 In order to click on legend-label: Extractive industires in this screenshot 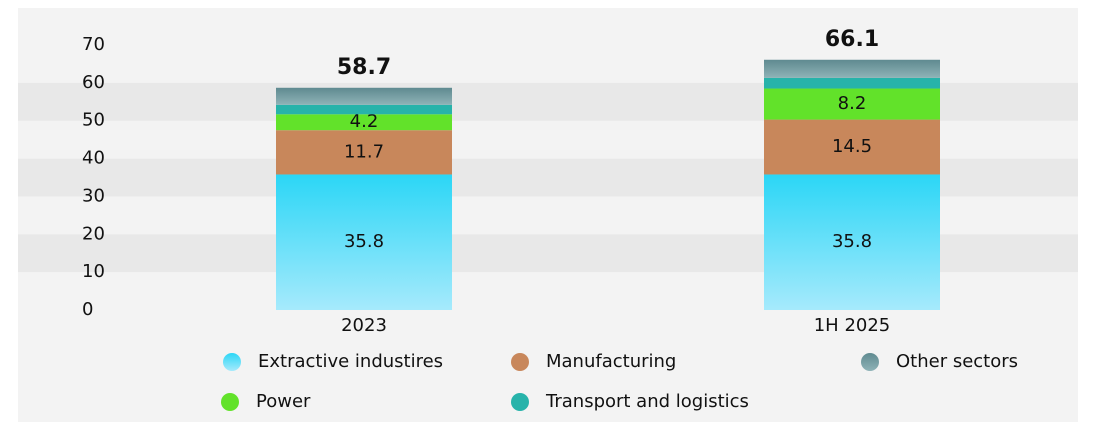, I will do `click(350, 361)`.